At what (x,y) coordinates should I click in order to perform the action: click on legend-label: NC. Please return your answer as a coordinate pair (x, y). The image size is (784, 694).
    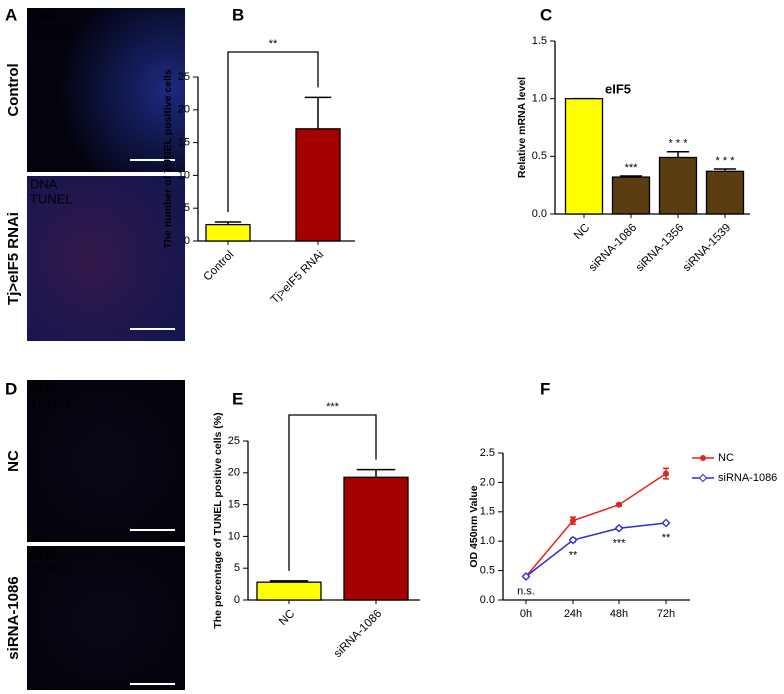
    Looking at the image, I should click on (726, 458).